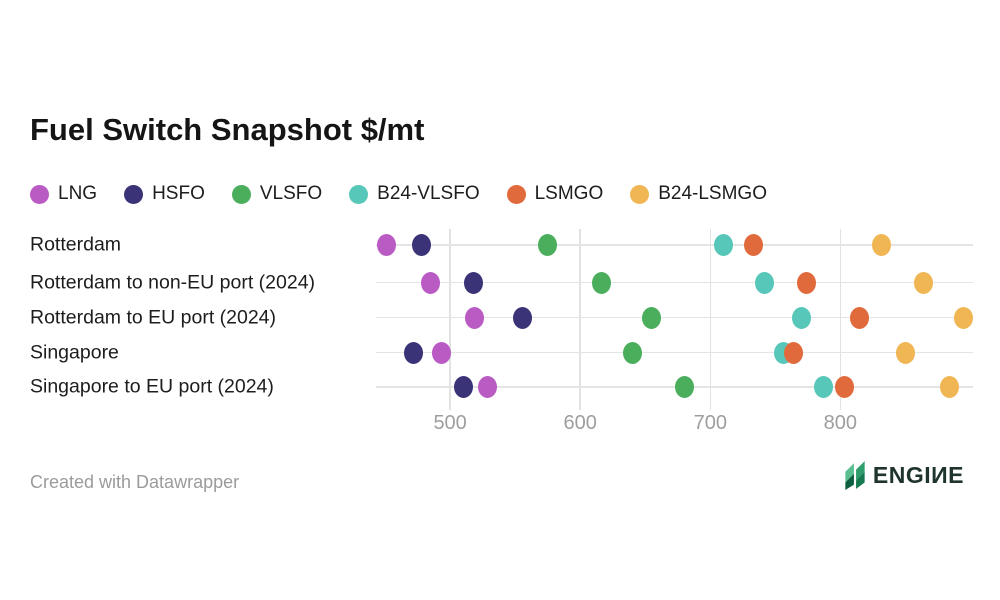  I want to click on legend-label: B24-VLSFO, so click(428, 193).